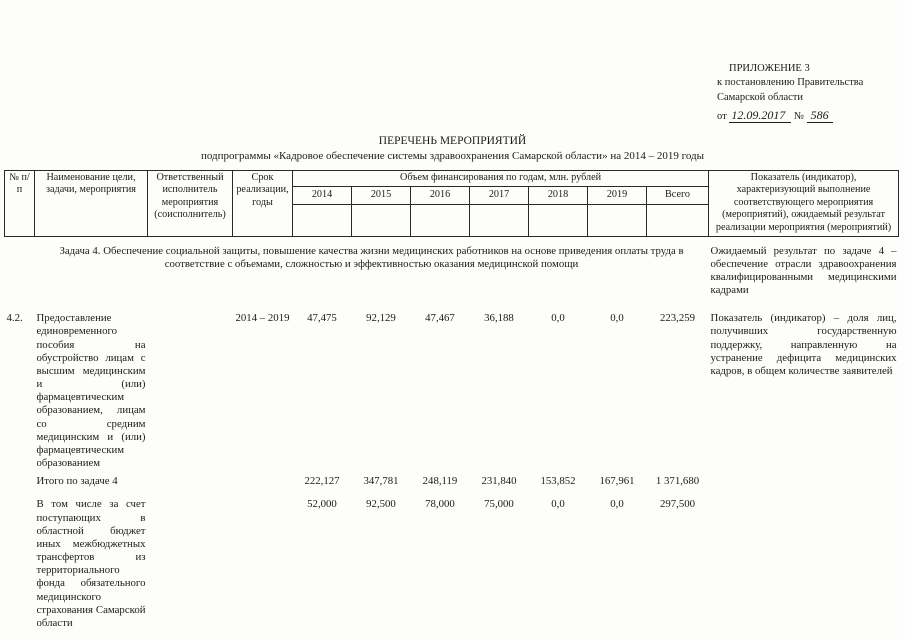 The height and width of the screenshot is (640, 905). I want to click on header-name: Наименование цели, задачи, мероприятия, so click(91, 203).